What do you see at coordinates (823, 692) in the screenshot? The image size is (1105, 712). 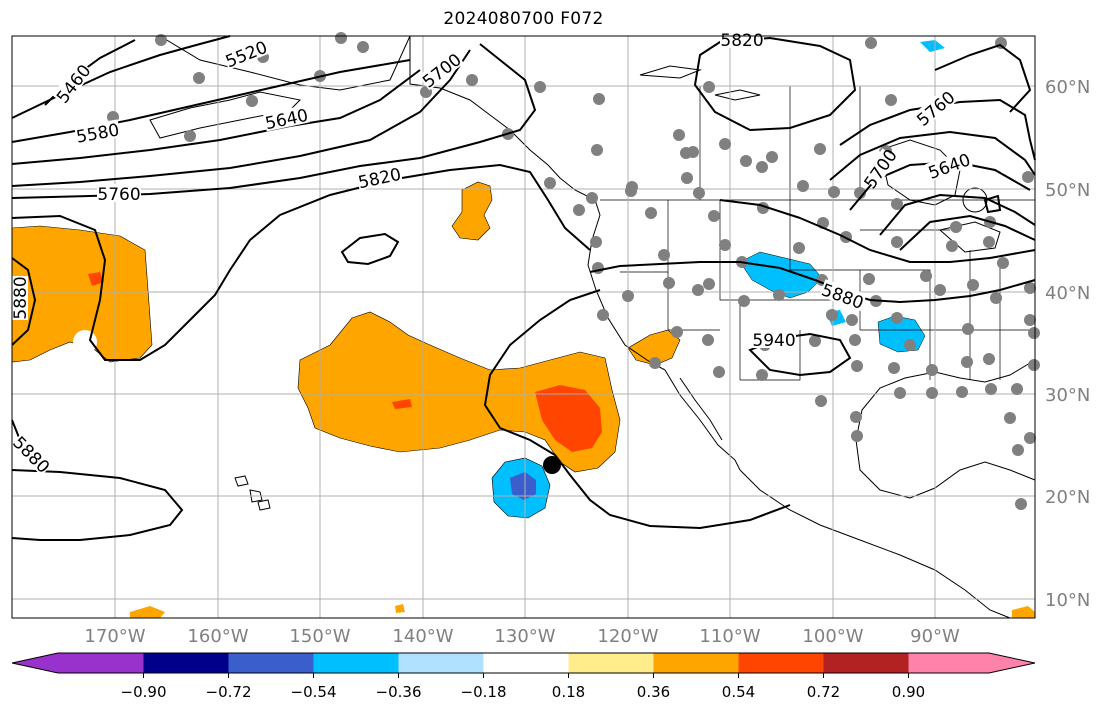 I see `colorbar-tick-9: 0.72` at bounding box center [823, 692].